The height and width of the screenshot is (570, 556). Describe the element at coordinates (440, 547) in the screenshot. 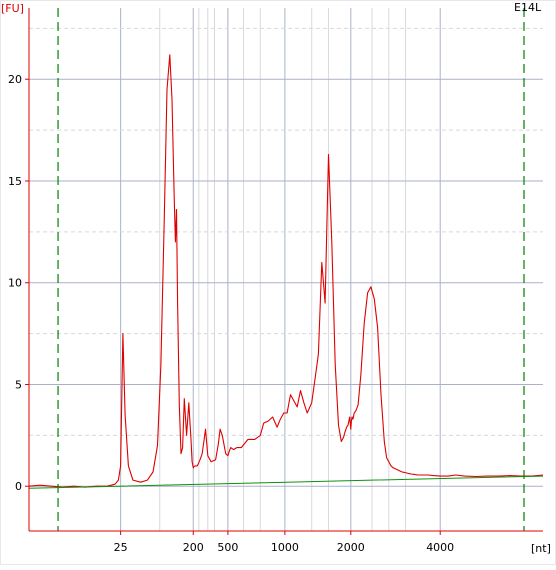

I see `x-tick-label: 4000` at that location.